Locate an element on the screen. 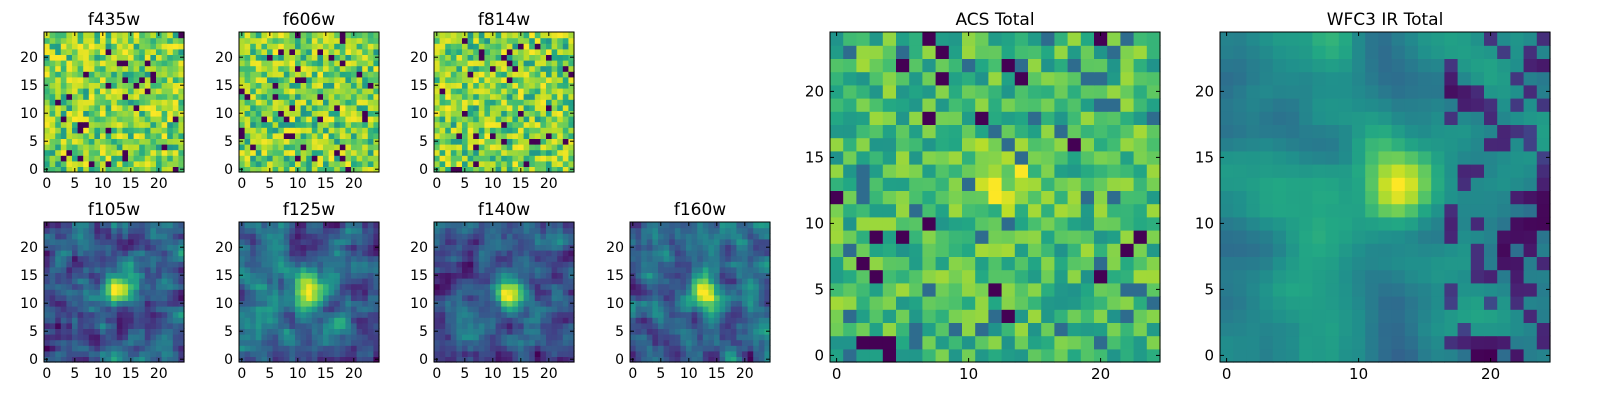  x-tick-label: 20 is located at coordinates (549, 374).